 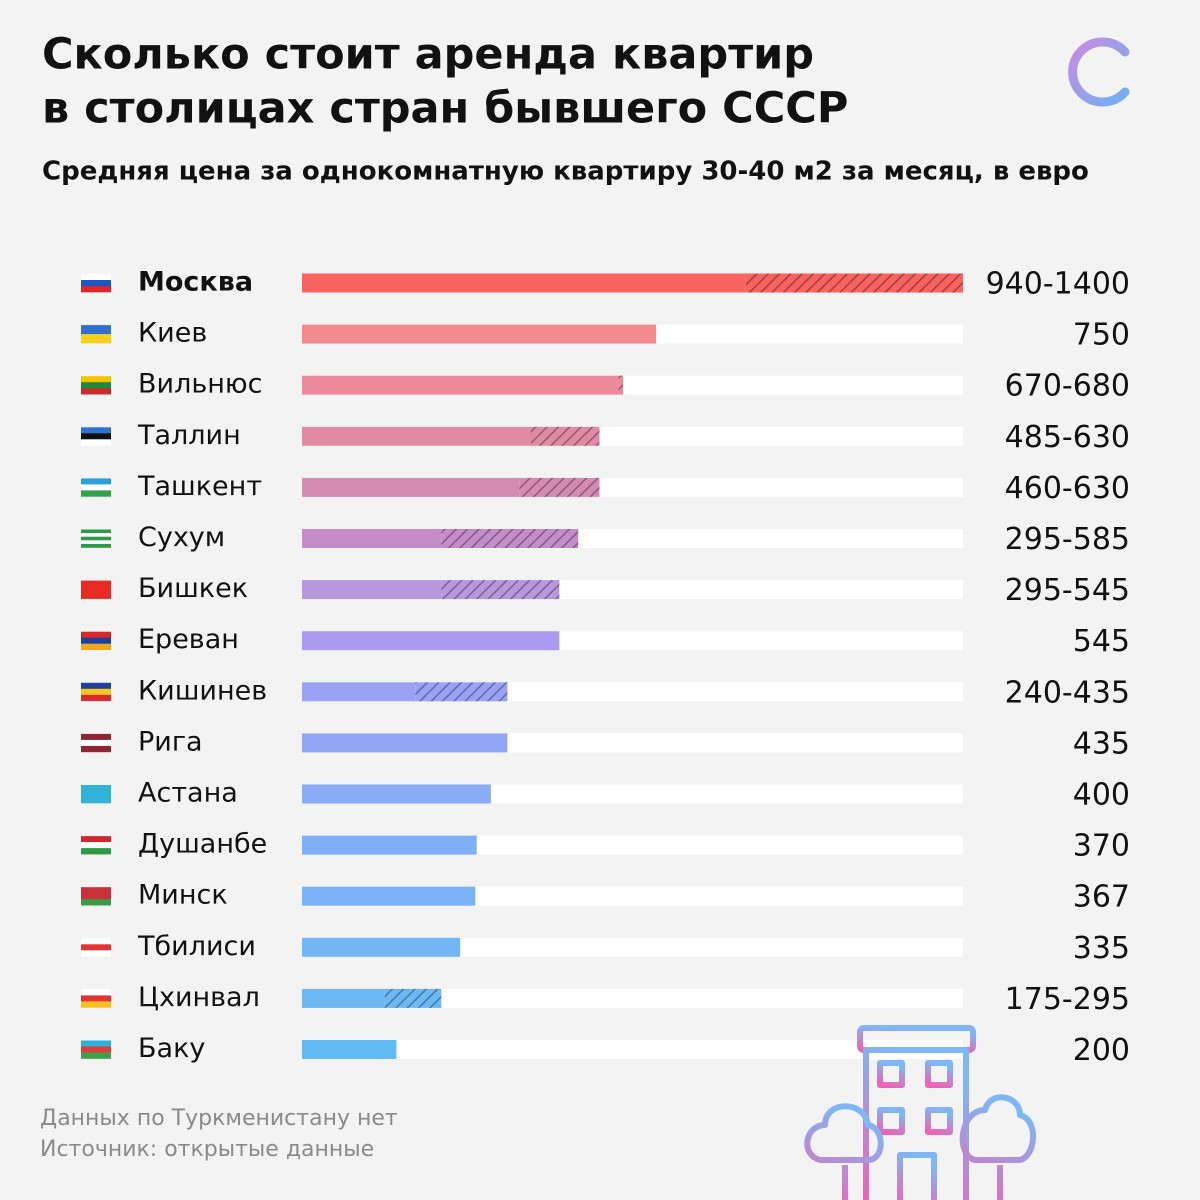 I want to click on value-label: 200, so click(x=1101, y=1050).